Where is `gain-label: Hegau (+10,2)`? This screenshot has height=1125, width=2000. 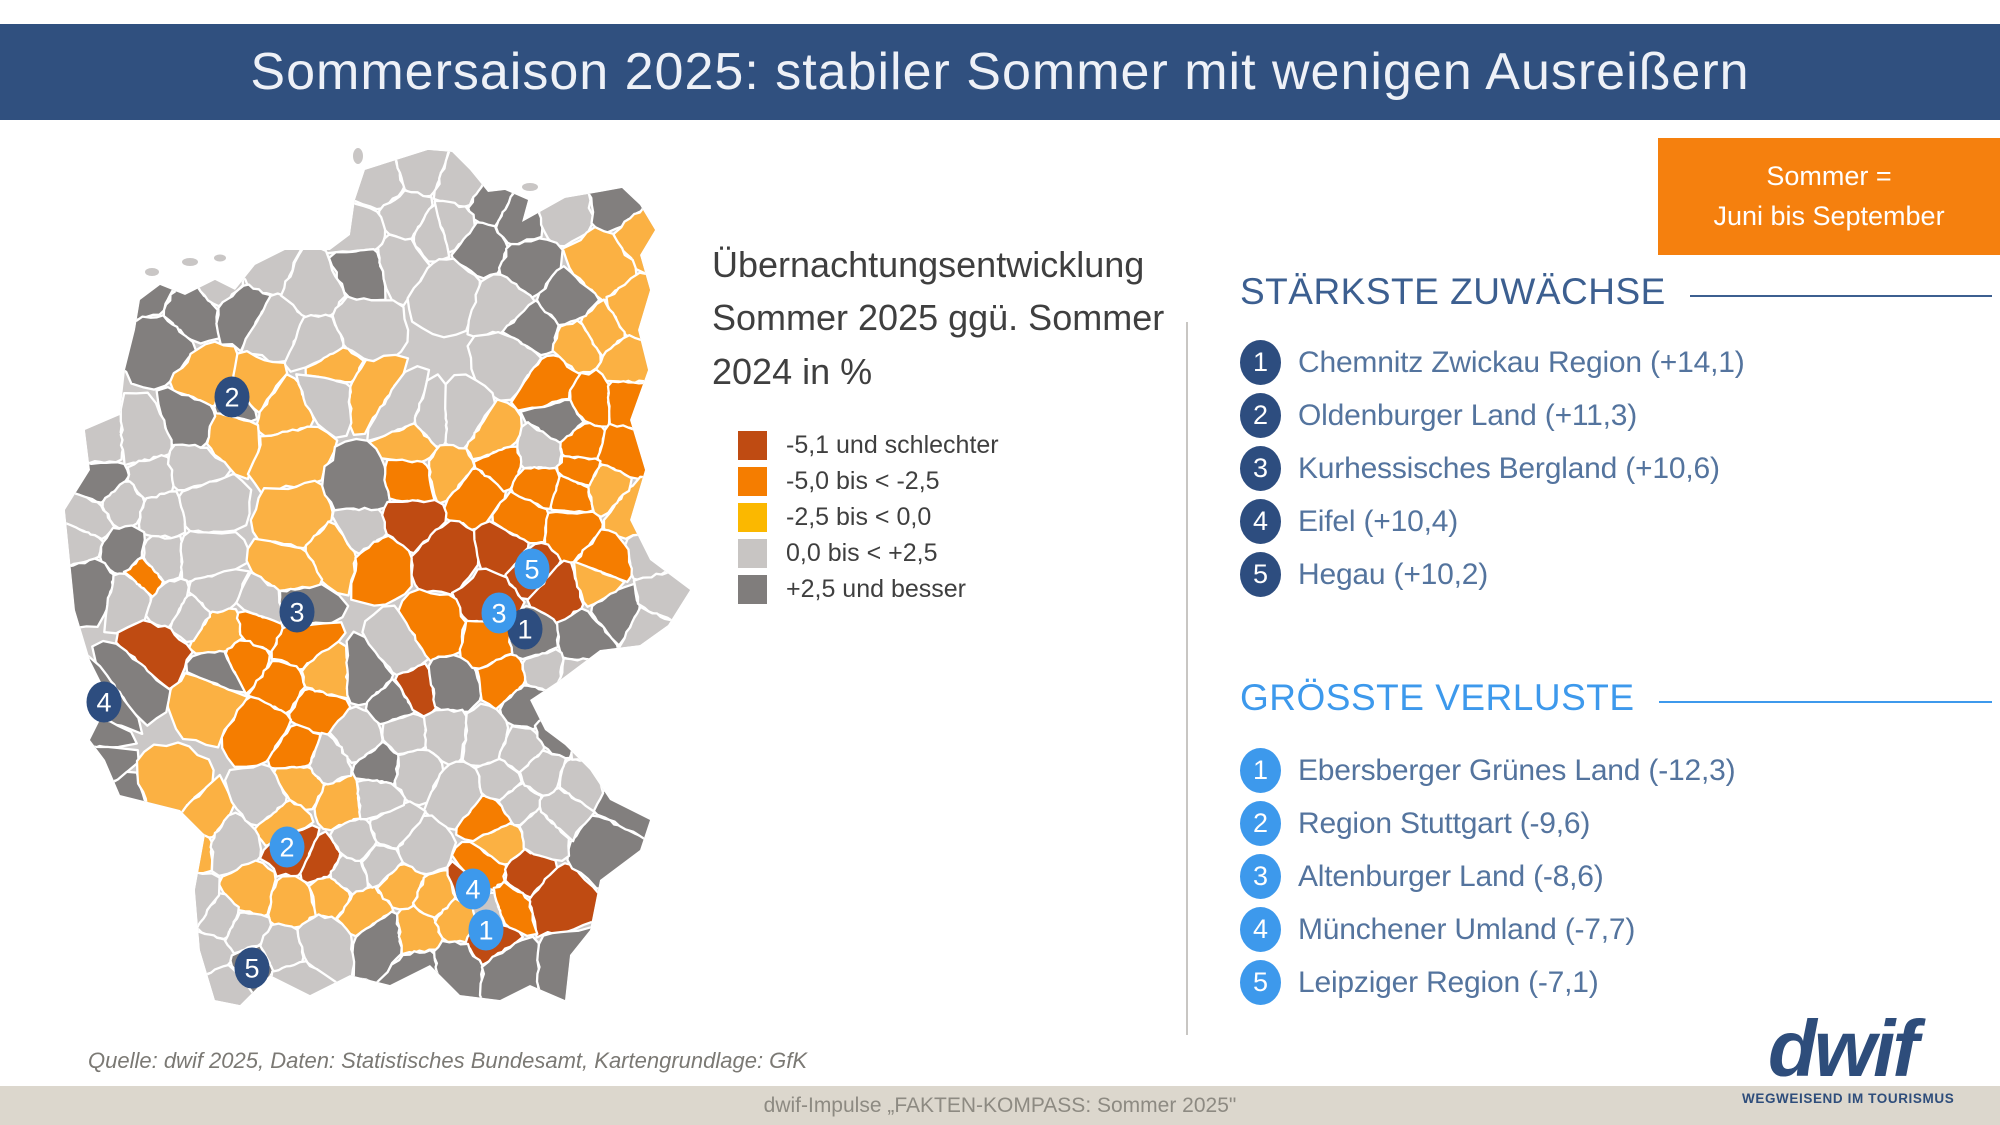 gain-label: Hegau (+10,2) is located at coordinates (1393, 574).